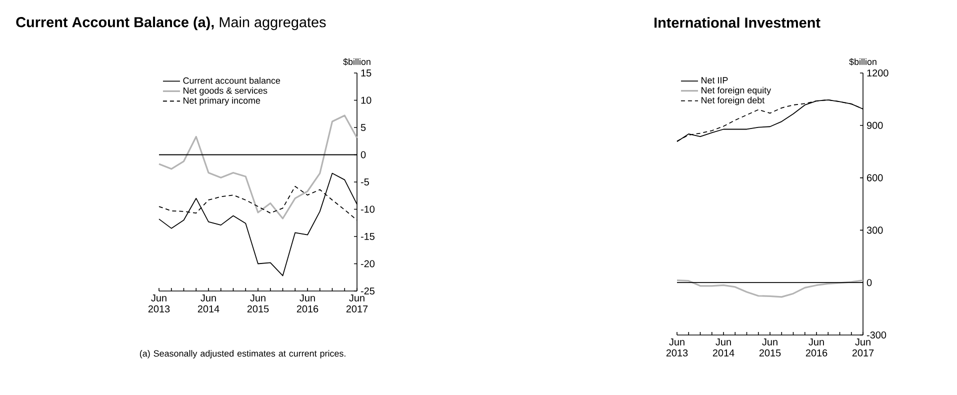 The image size is (957, 395). I want to click on y-tick-label: -20, so click(367, 264).